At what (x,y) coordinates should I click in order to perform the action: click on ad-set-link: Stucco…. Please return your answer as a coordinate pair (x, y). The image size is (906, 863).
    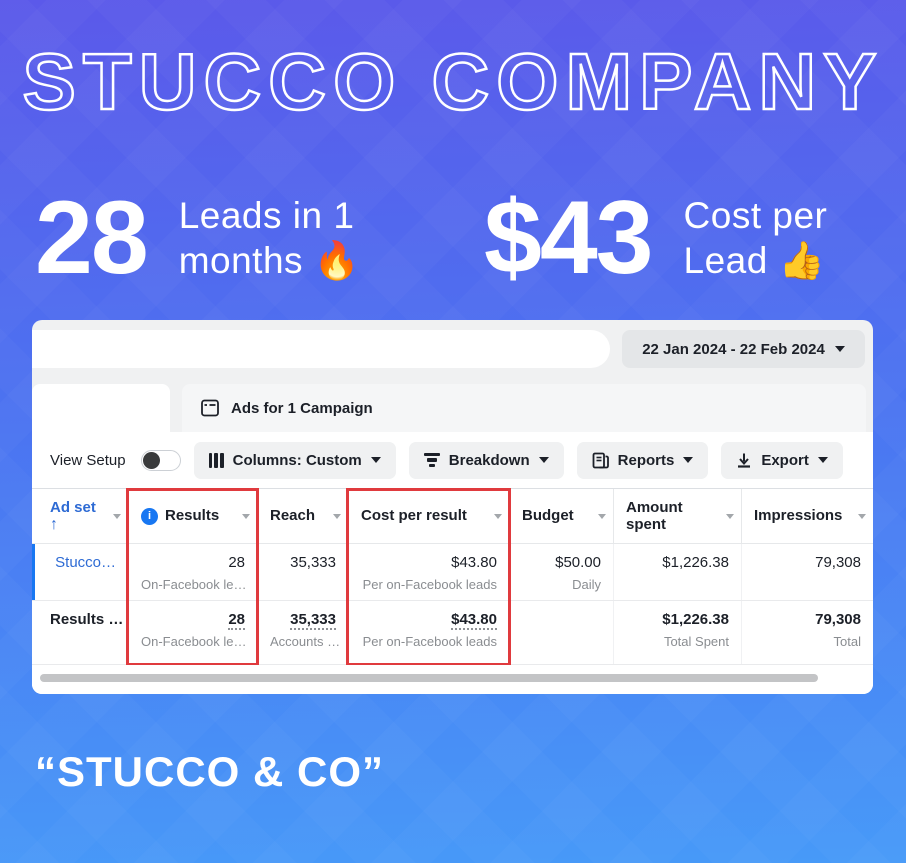
    Looking at the image, I should click on (85, 562).